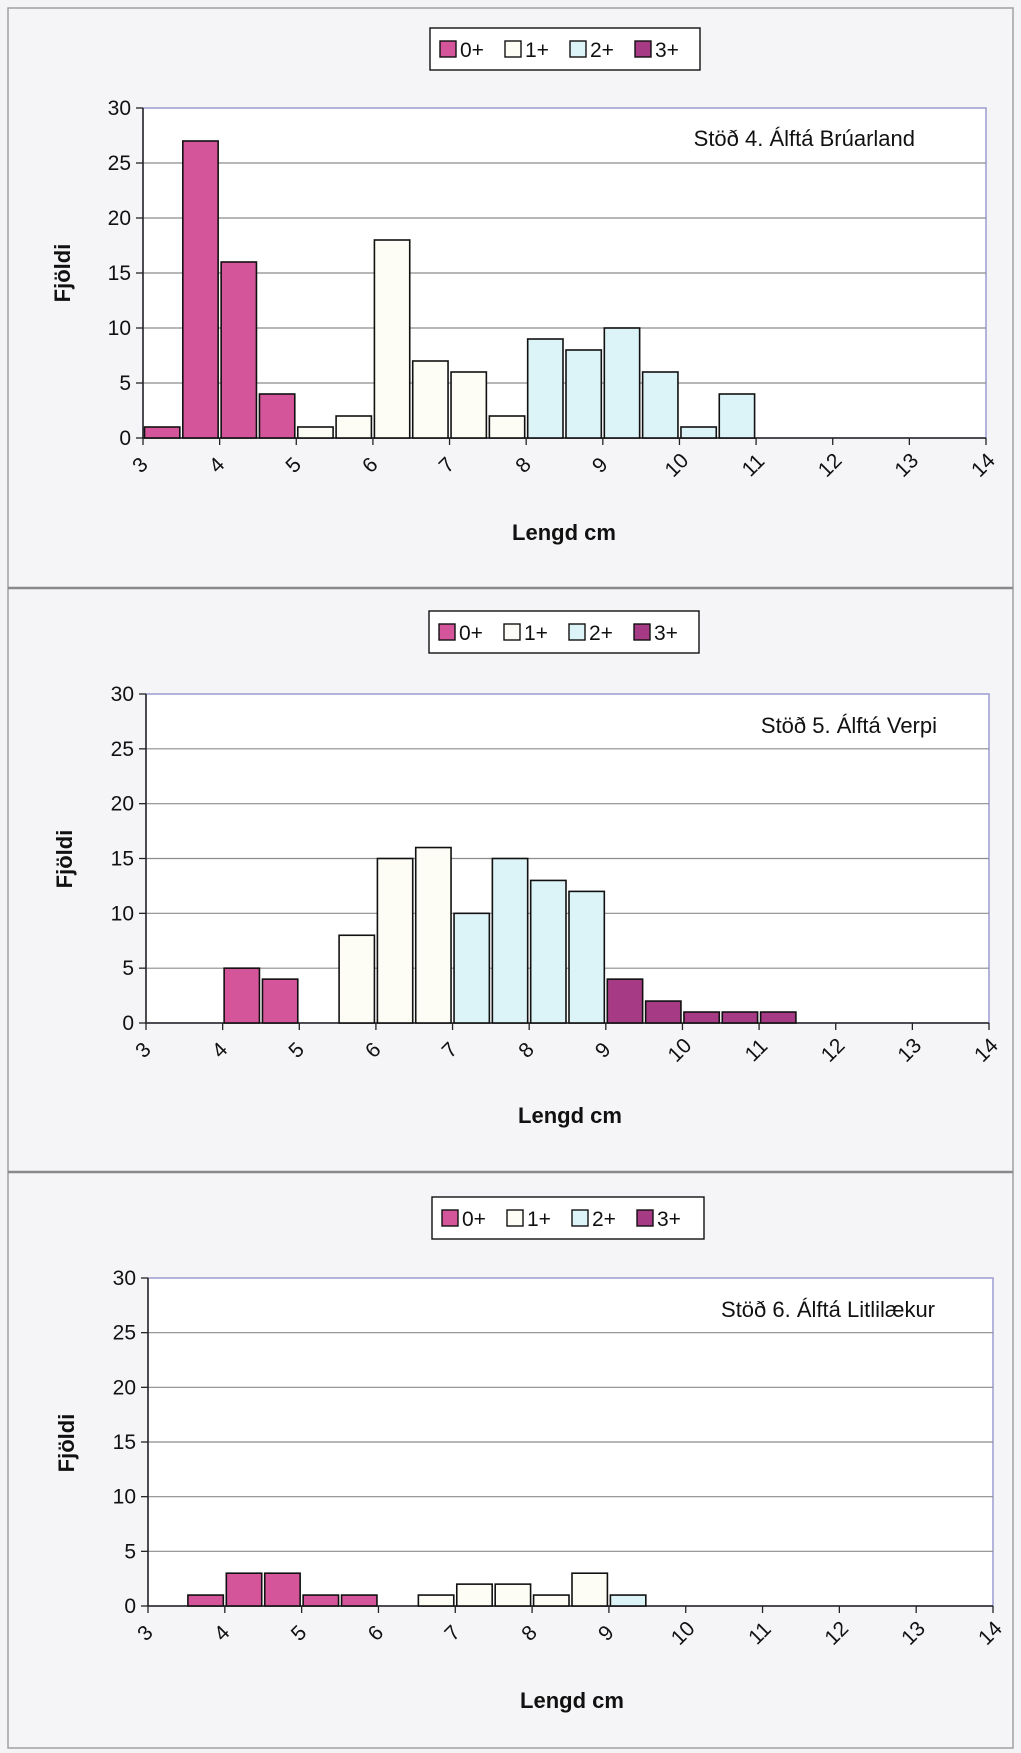 This screenshot has width=1021, height=1753. Describe the element at coordinates (702, 1017) in the screenshot. I see `bar-3plus-10.25` at that location.